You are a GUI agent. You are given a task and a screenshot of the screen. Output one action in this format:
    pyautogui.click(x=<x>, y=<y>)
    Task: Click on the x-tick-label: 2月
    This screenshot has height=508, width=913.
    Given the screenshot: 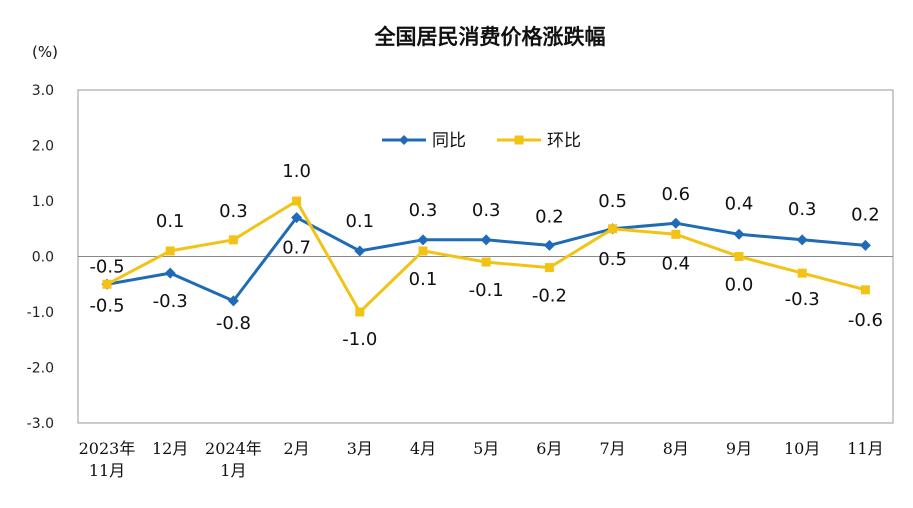 What is the action you would take?
    pyautogui.click(x=297, y=448)
    